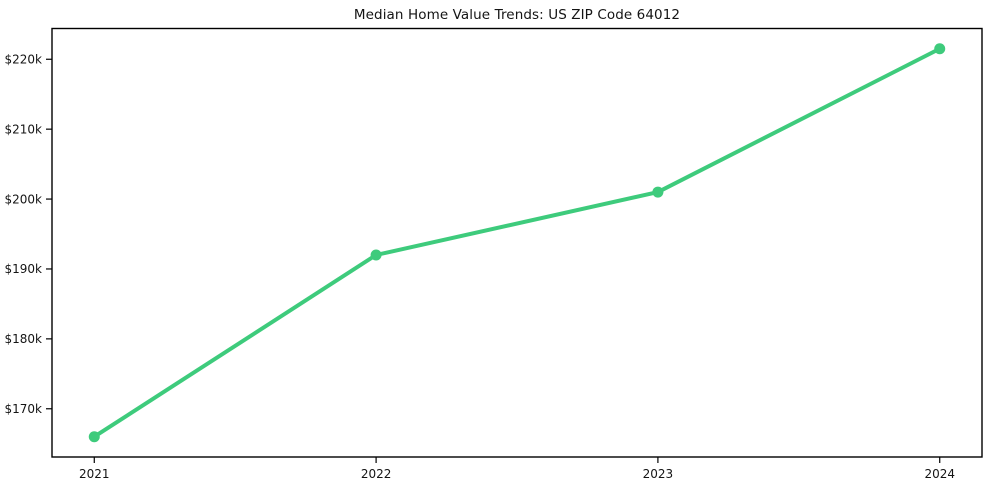 The height and width of the screenshot is (490, 990). What do you see at coordinates (24, 199) in the screenshot?
I see `y-tick-label: $200k` at bounding box center [24, 199].